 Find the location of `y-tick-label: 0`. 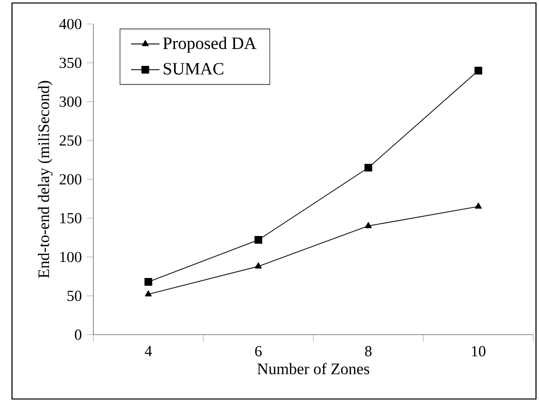

y-tick-label: 0 is located at coordinates (78, 335).